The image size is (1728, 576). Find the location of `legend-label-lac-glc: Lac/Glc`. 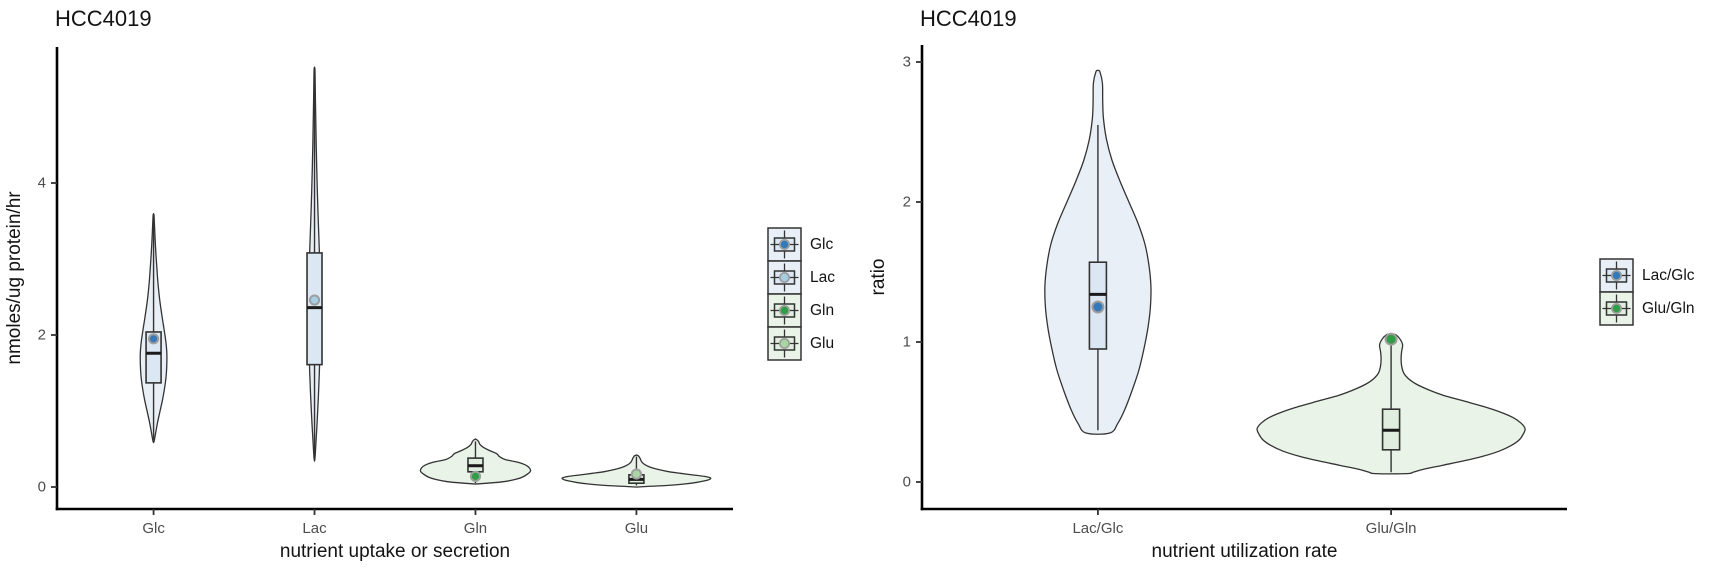

legend-label-lac-glc: Lac/Glc is located at coordinates (1668, 275).